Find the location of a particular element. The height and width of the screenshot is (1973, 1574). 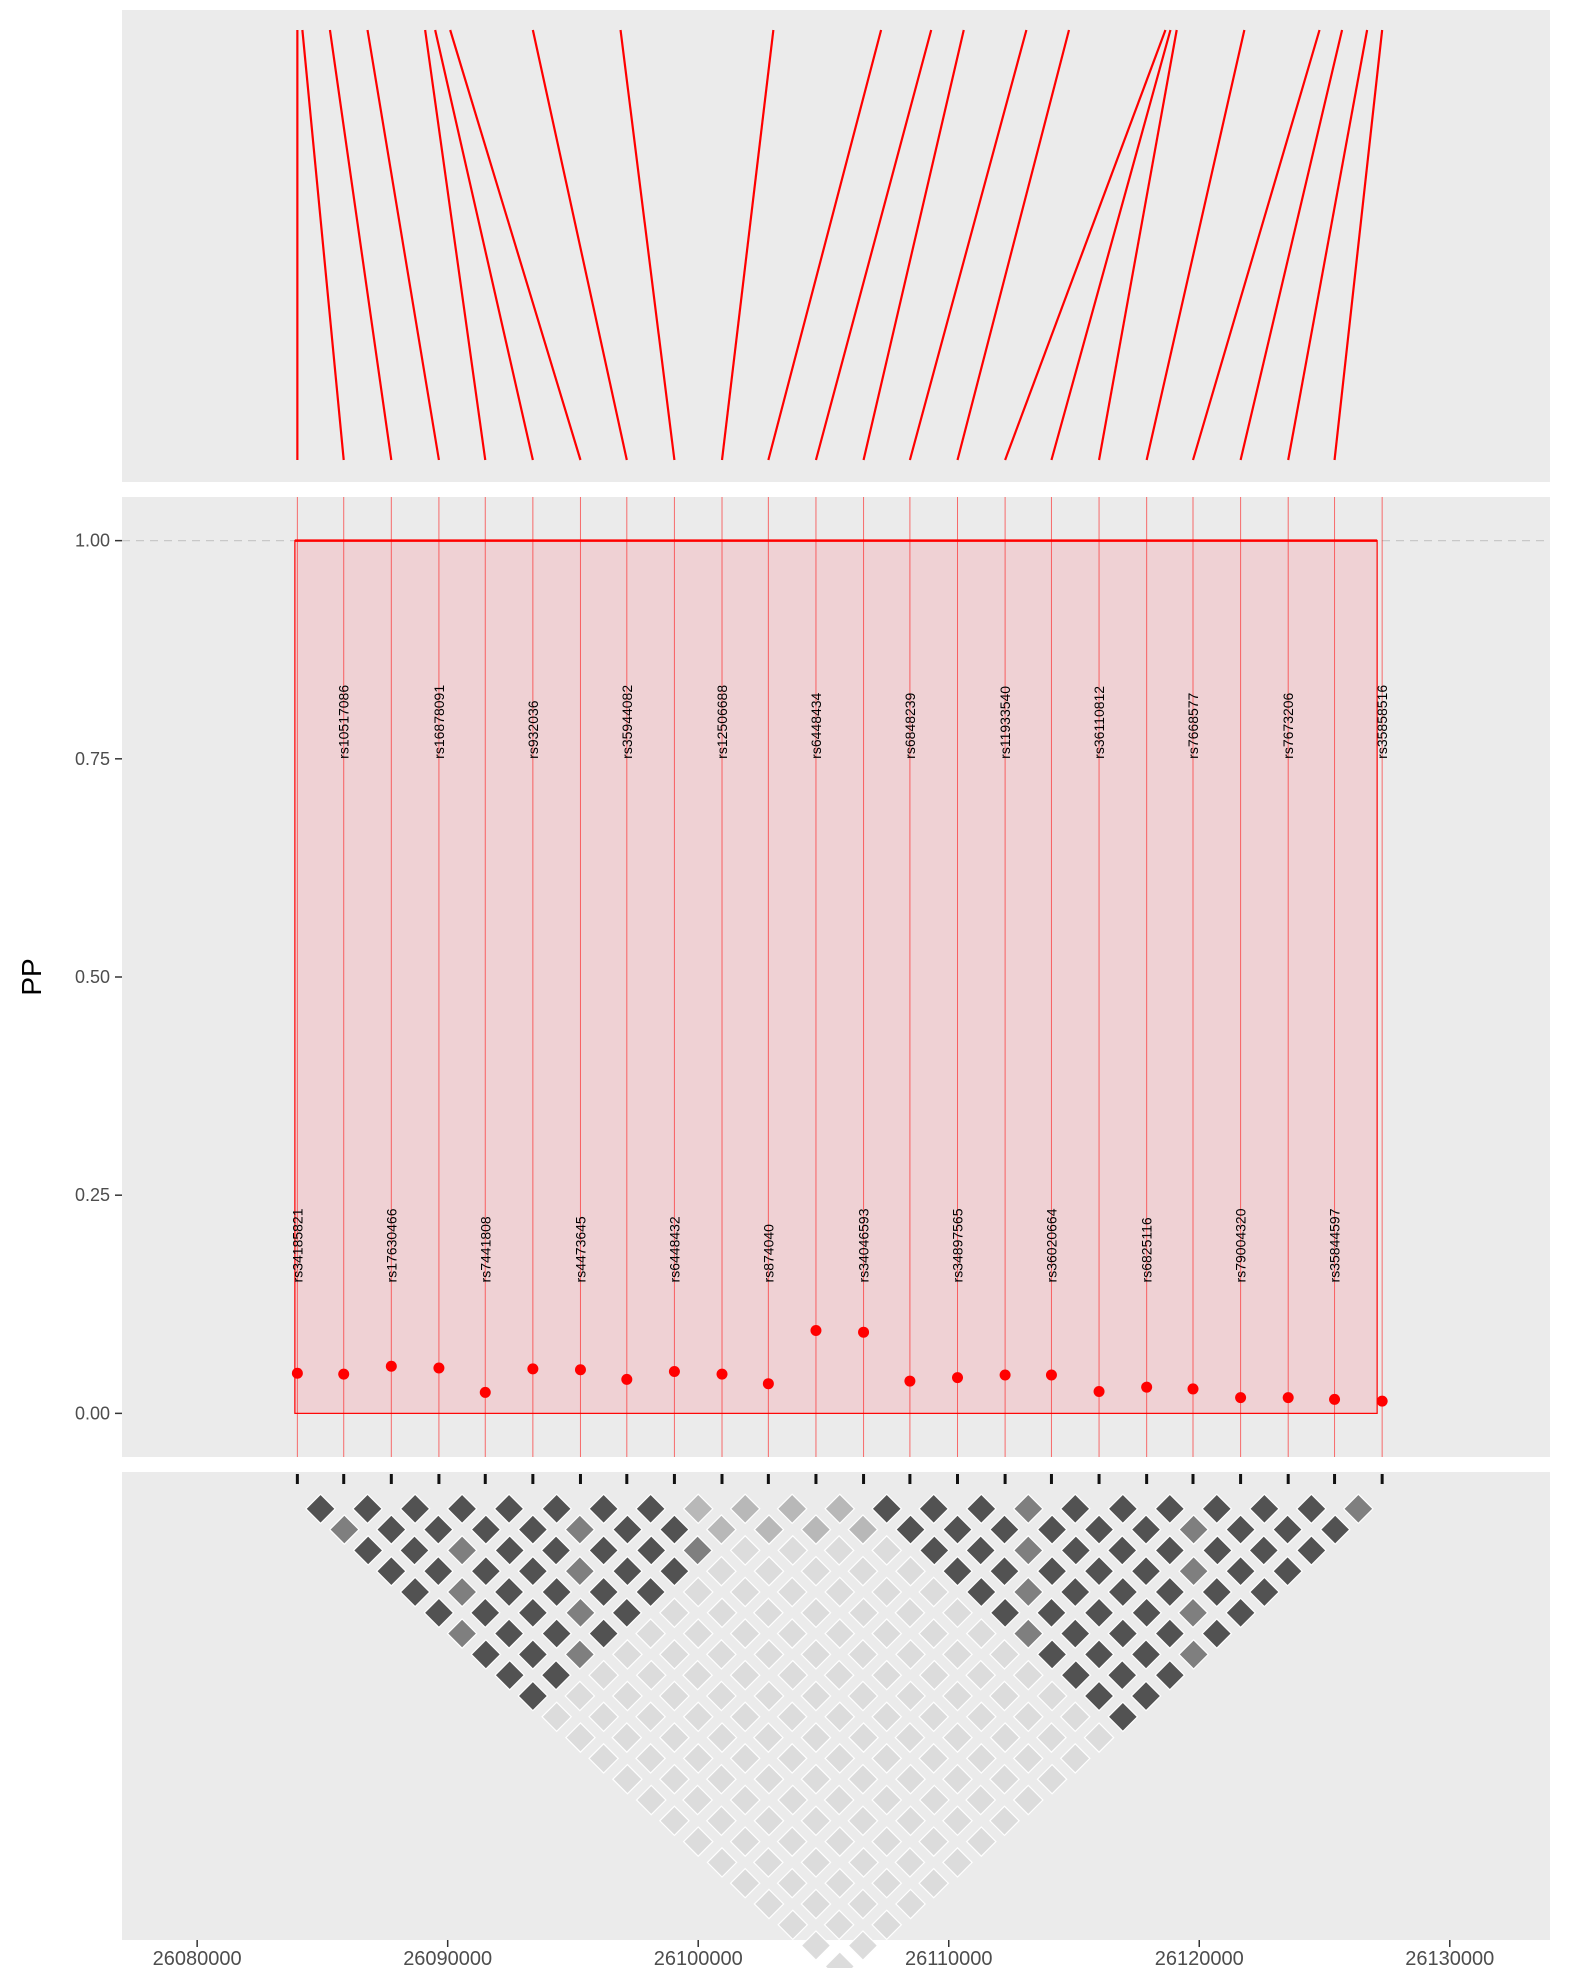

snp-label: rs79004320 is located at coordinates (1241, 1245).